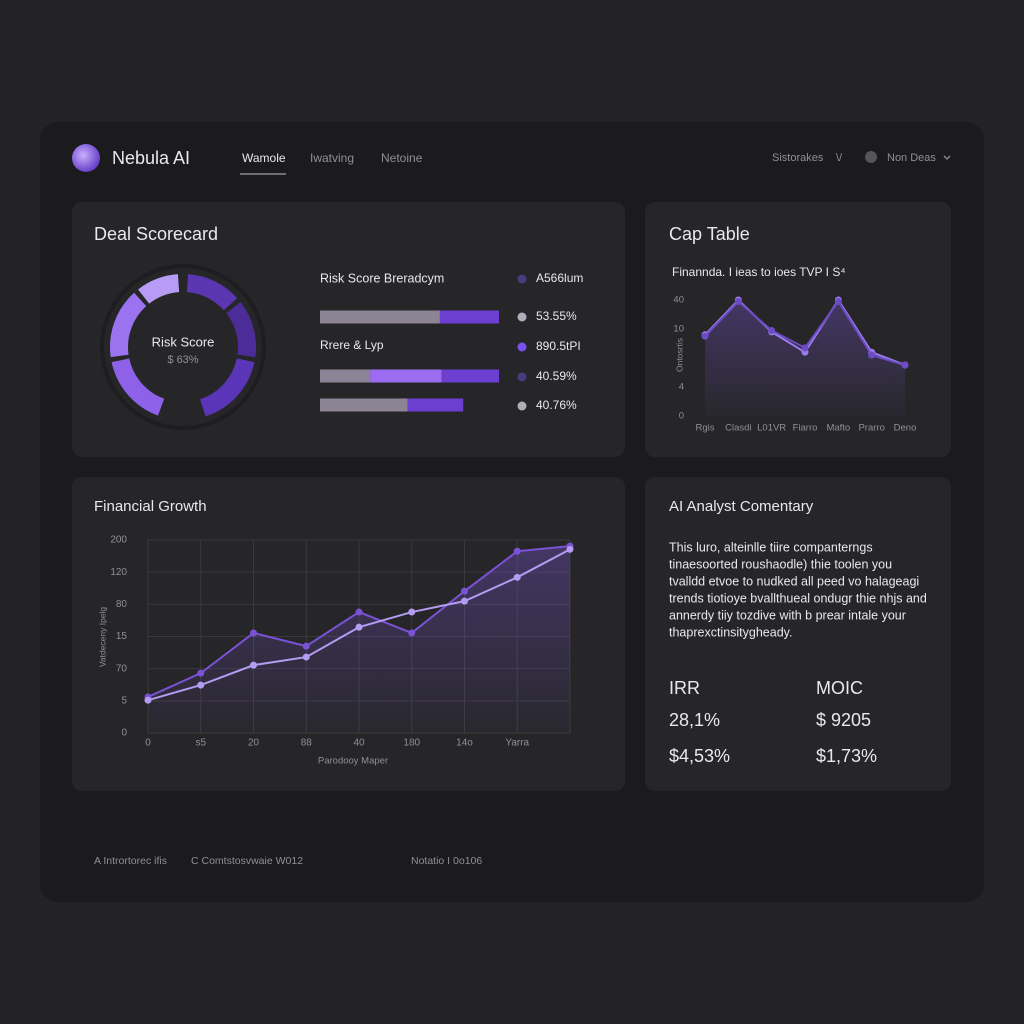  I want to click on chevron, so click(947, 157).